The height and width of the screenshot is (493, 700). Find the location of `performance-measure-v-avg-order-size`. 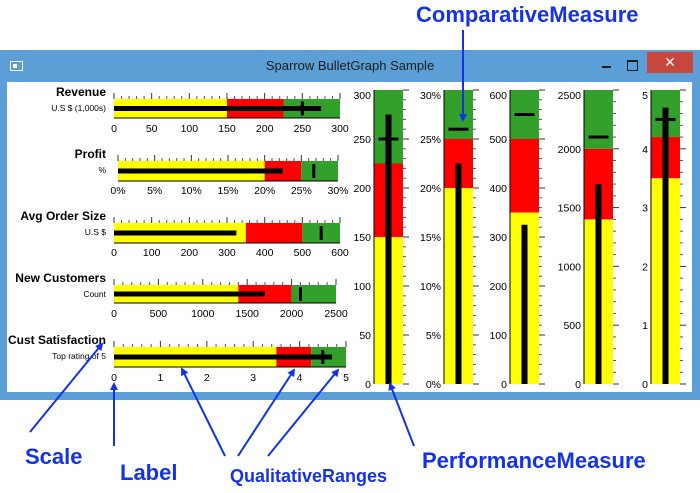

performance-measure-v-avg-order-size is located at coordinates (524, 304).